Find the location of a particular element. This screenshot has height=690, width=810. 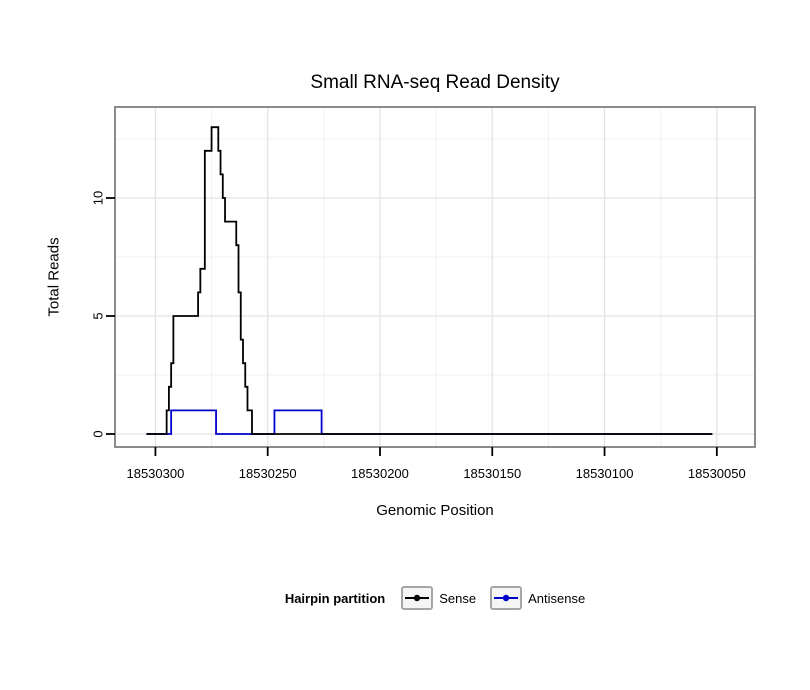

x-tick-label: 18530100 is located at coordinates (604, 473).